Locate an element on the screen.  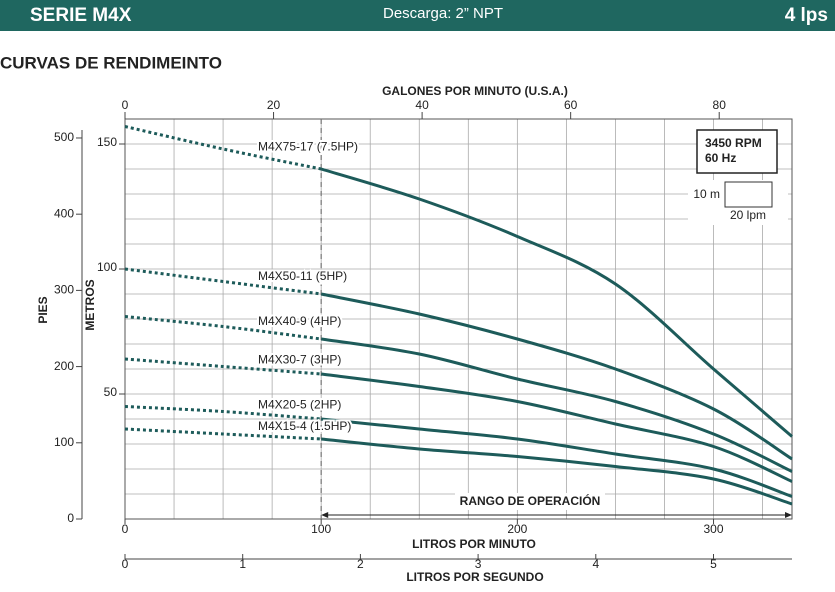
y2-tick-label: 500 is located at coordinates (64, 137).